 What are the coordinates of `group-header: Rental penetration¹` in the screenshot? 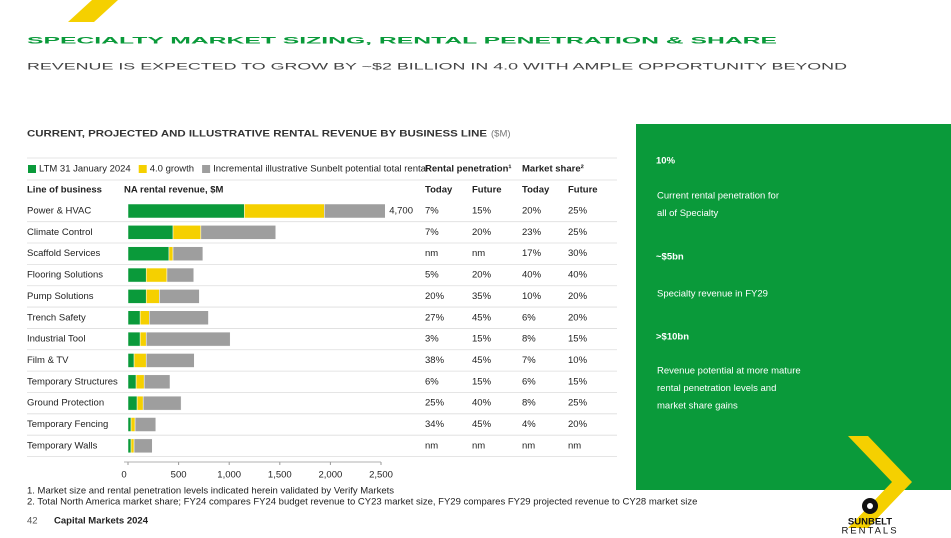 It's located at (468, 169).